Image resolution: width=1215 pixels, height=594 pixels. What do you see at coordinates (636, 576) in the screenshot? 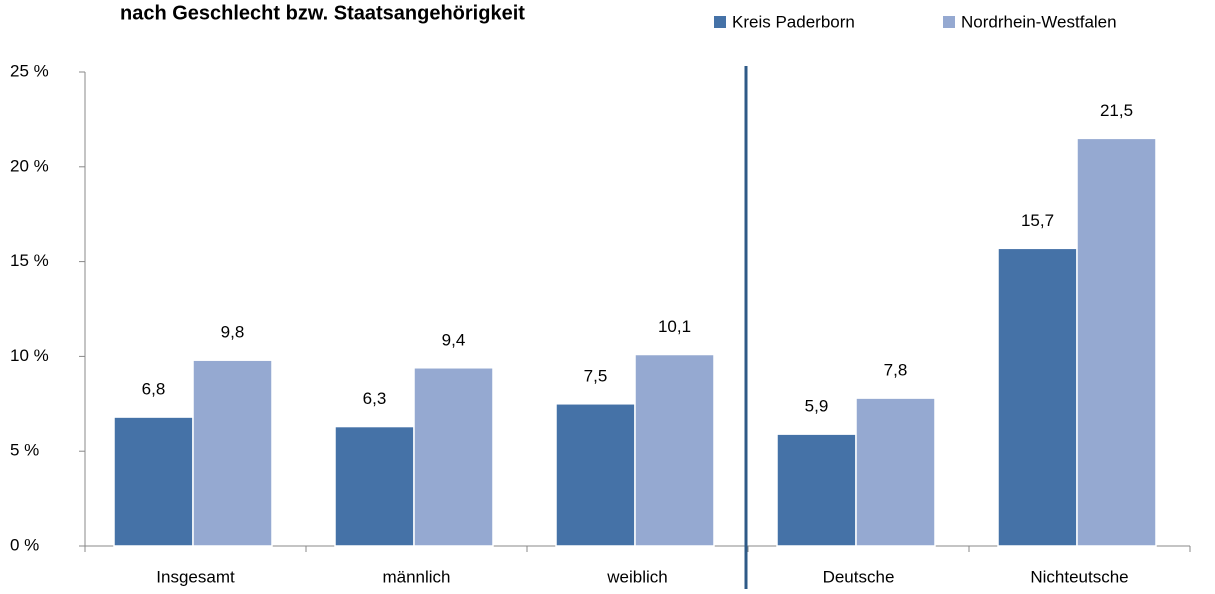
I see `x-tick-label: weiblich` at bounding box center [636, 576].